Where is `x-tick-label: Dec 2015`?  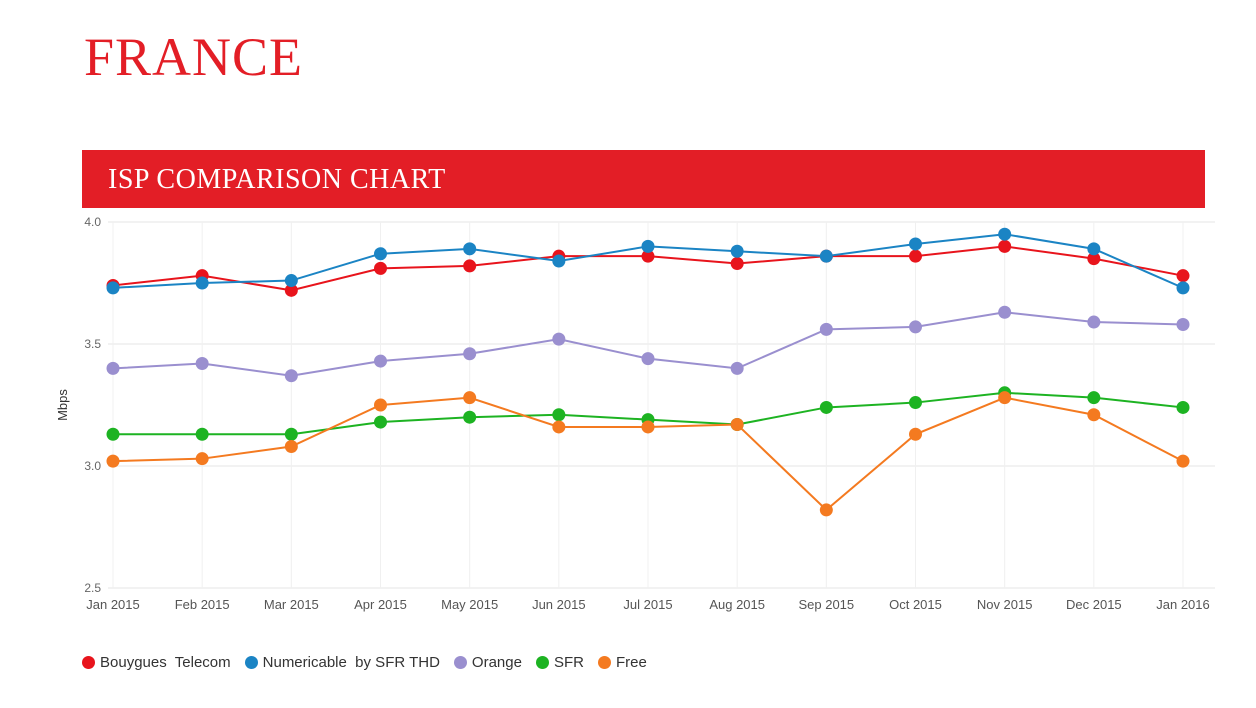
x-tick-label: Dec 2015 is located at coordinates (1094, 604).